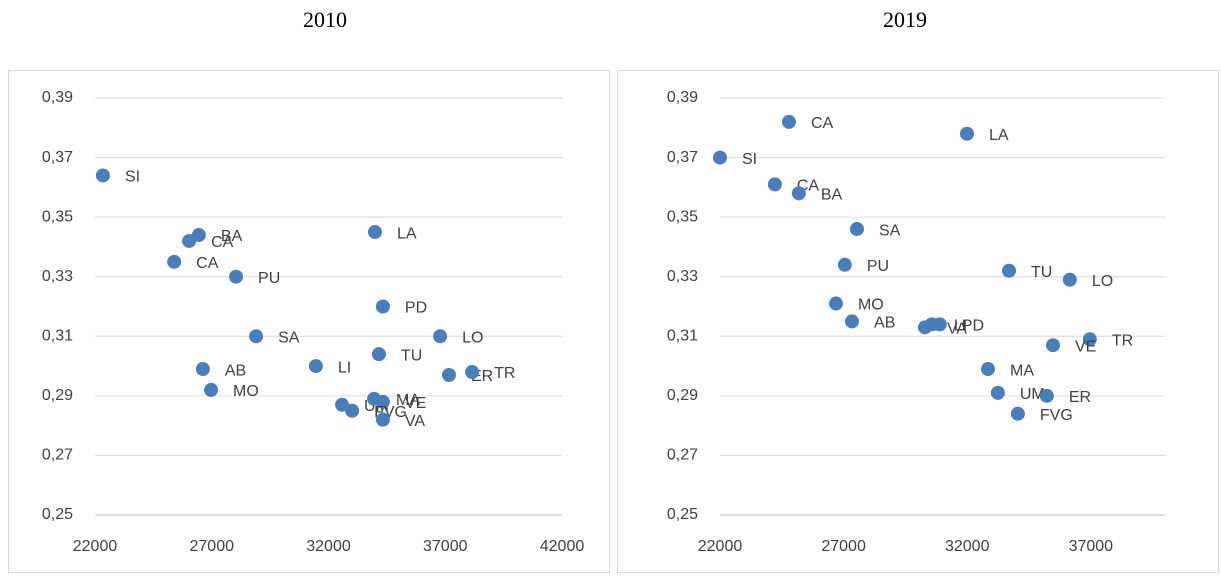 Image resolution: width=1221 pixels, height=578 pixels. I want to click on point-label: FVG, so click(1056, 415).